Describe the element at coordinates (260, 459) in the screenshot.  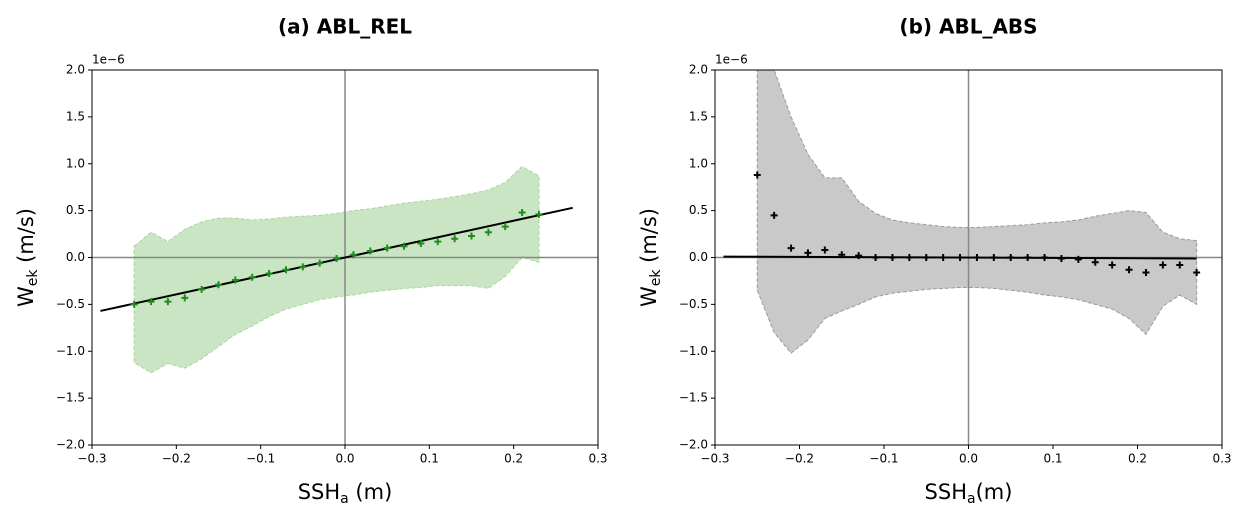
I see `x-tick-label: −0.1` at that location.